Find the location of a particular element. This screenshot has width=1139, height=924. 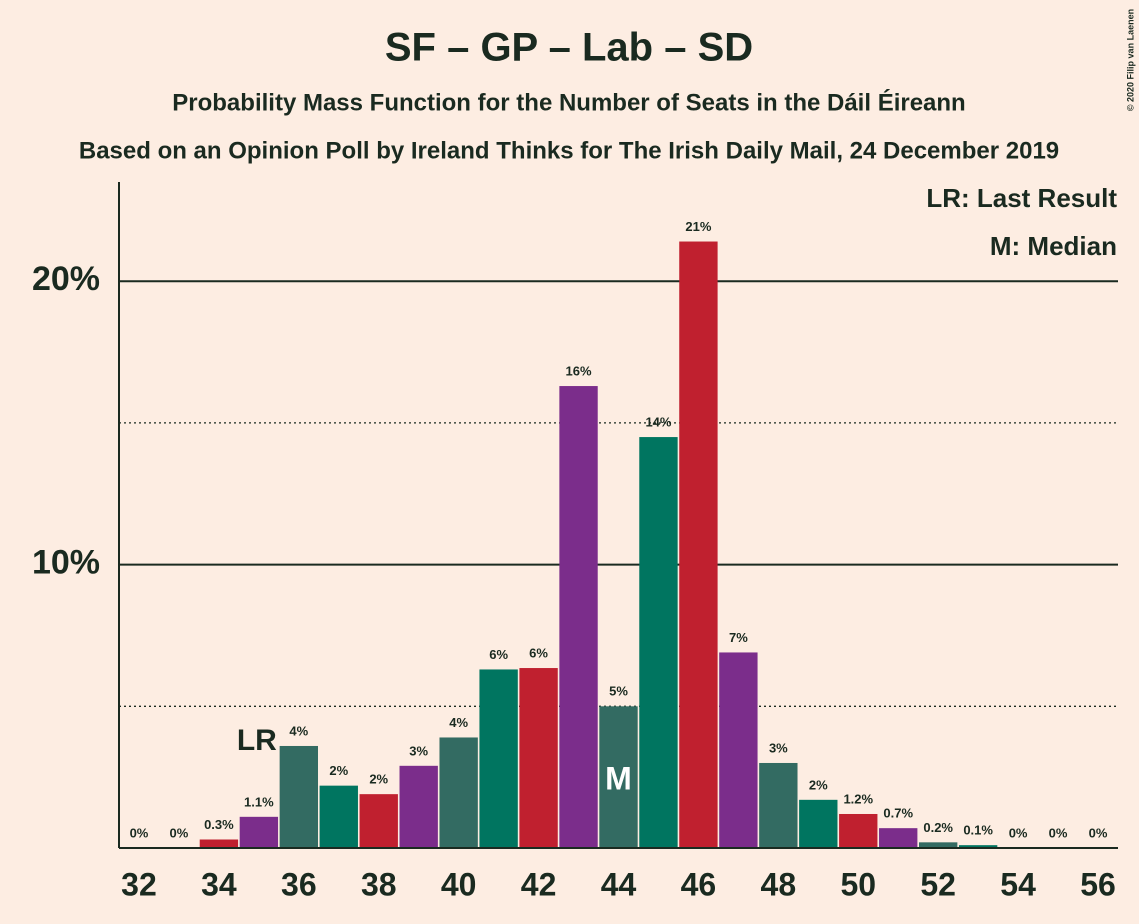

x-tick-label: 46 is located at coordinates (699, 884).